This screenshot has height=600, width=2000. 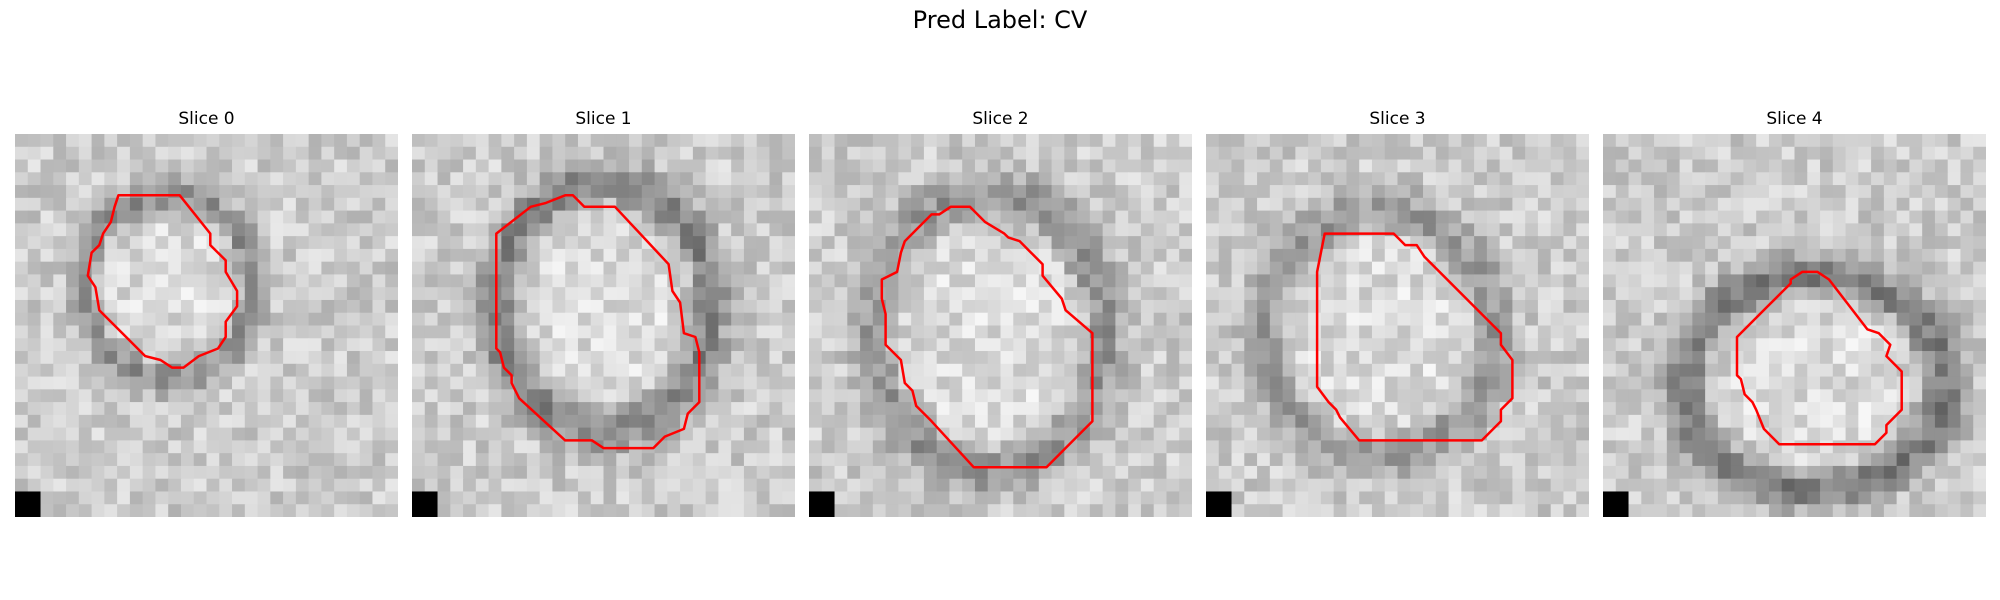 What do you see at coordinates (603, 119) in the screenshot?
I see `slice-title-1: Slice 1` at bounding box center [603, 119].